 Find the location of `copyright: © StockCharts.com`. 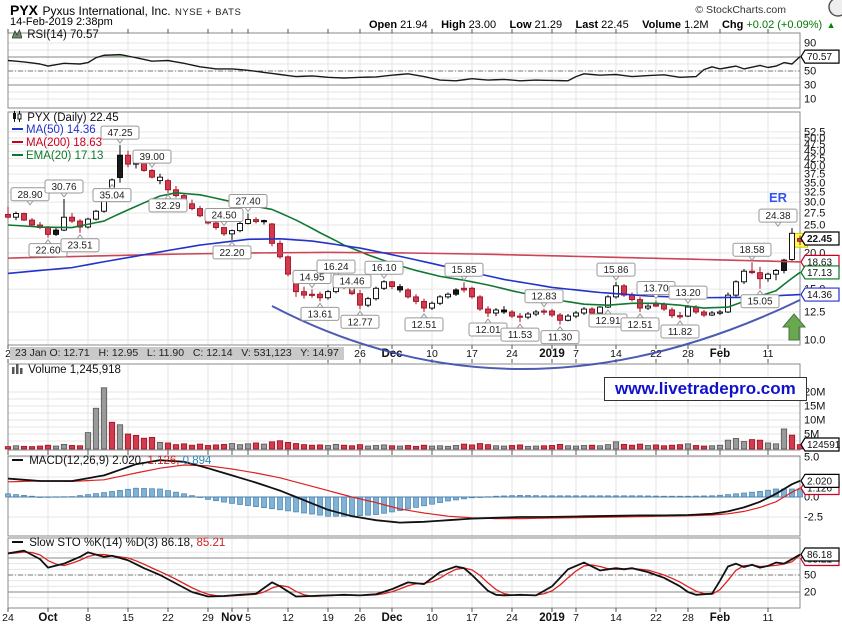

copyright: © StockCharts.com is located at coordinates (740, 10).